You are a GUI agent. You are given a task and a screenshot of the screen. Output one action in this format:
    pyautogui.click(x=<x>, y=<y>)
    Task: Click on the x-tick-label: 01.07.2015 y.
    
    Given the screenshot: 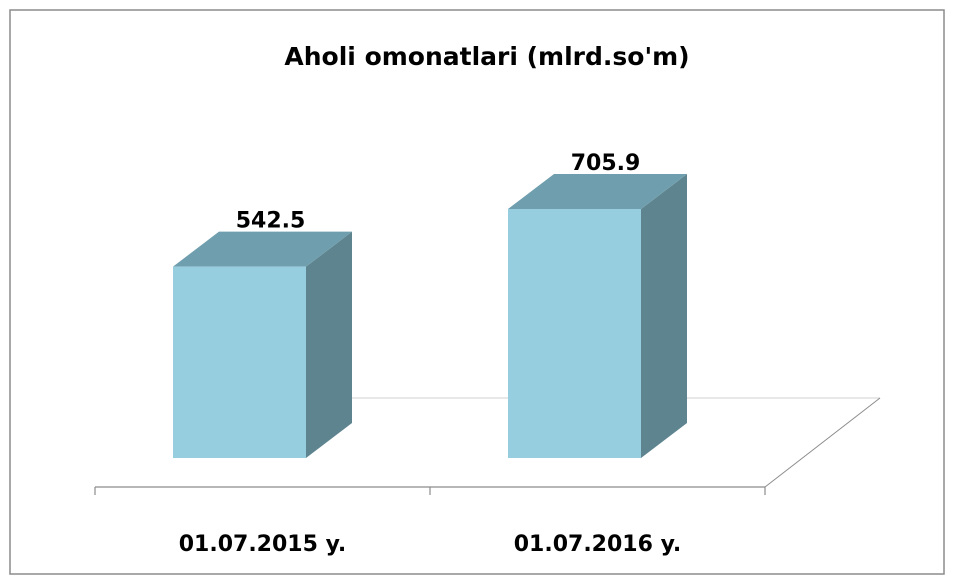 What is the action you would take?
    pyautogui.click(x=263, y=544)
    